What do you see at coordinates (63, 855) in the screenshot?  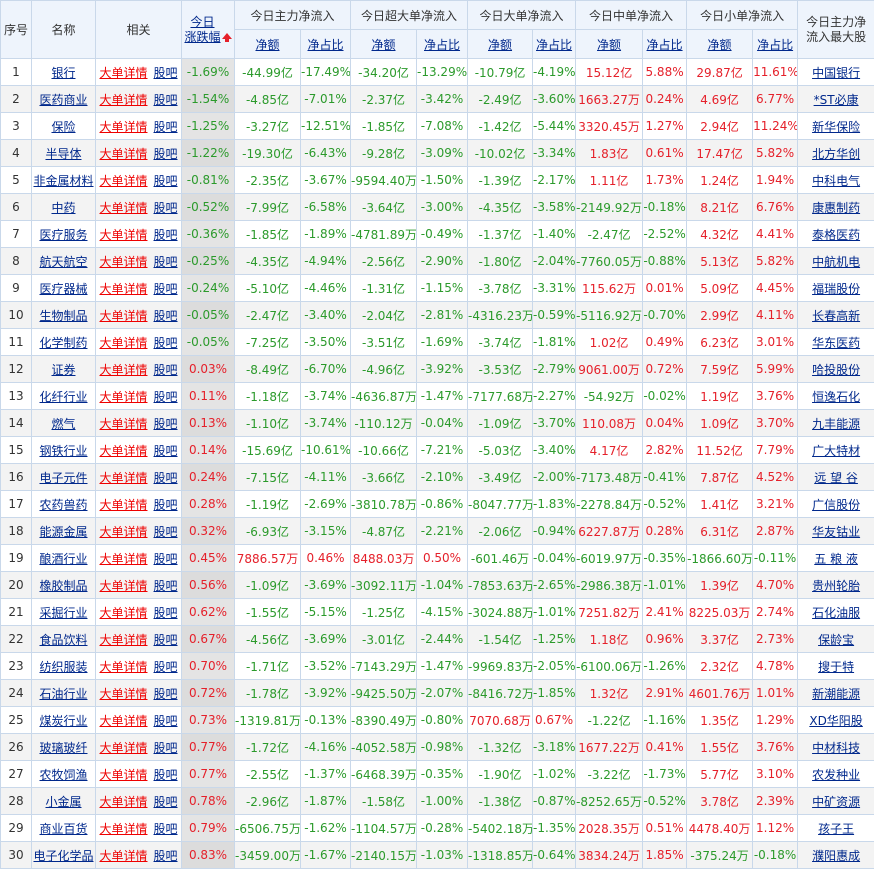 I see `sector-name-link: 电子化学品` at bounding box center [63, 855].